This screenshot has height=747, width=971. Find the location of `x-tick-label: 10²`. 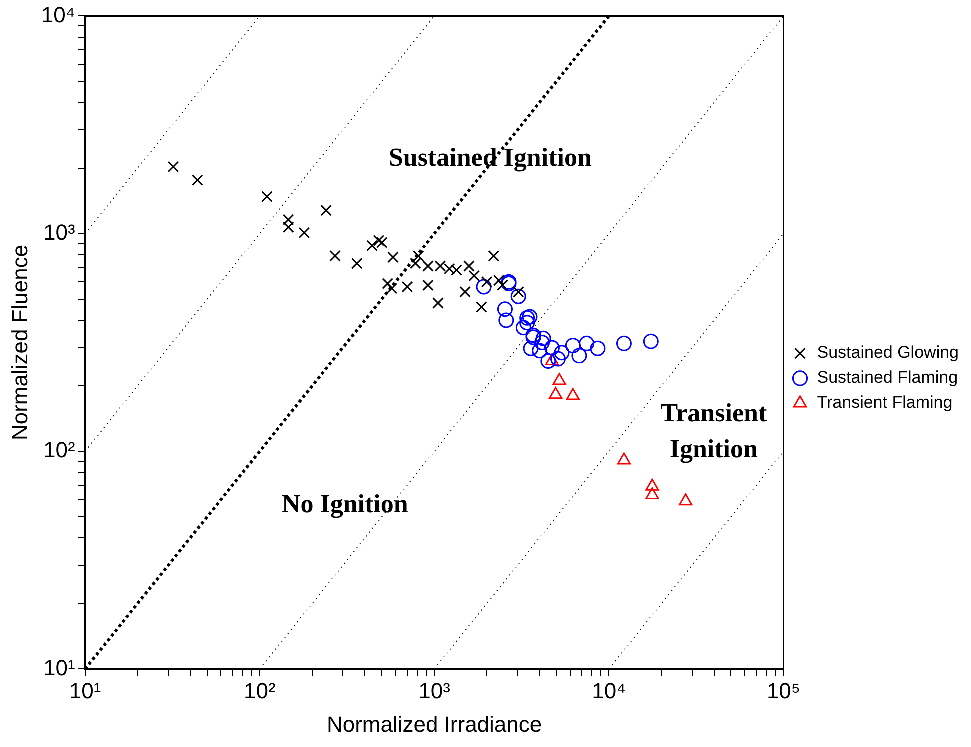

x-tick-label: 10² is located at coordinates (260, 691).